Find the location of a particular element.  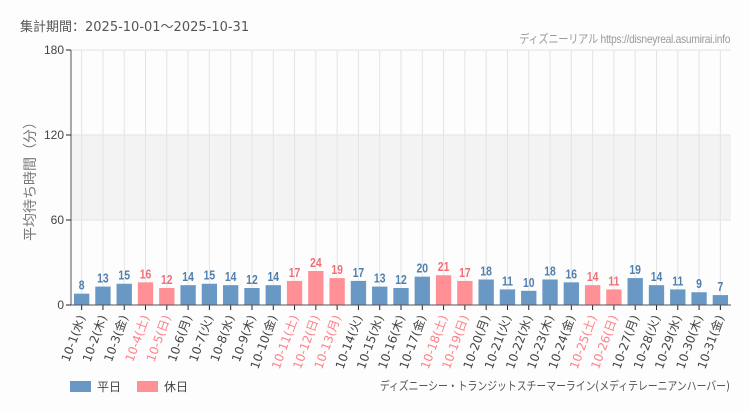

bar-value-label: 21 is located at coordinates (444, 267).